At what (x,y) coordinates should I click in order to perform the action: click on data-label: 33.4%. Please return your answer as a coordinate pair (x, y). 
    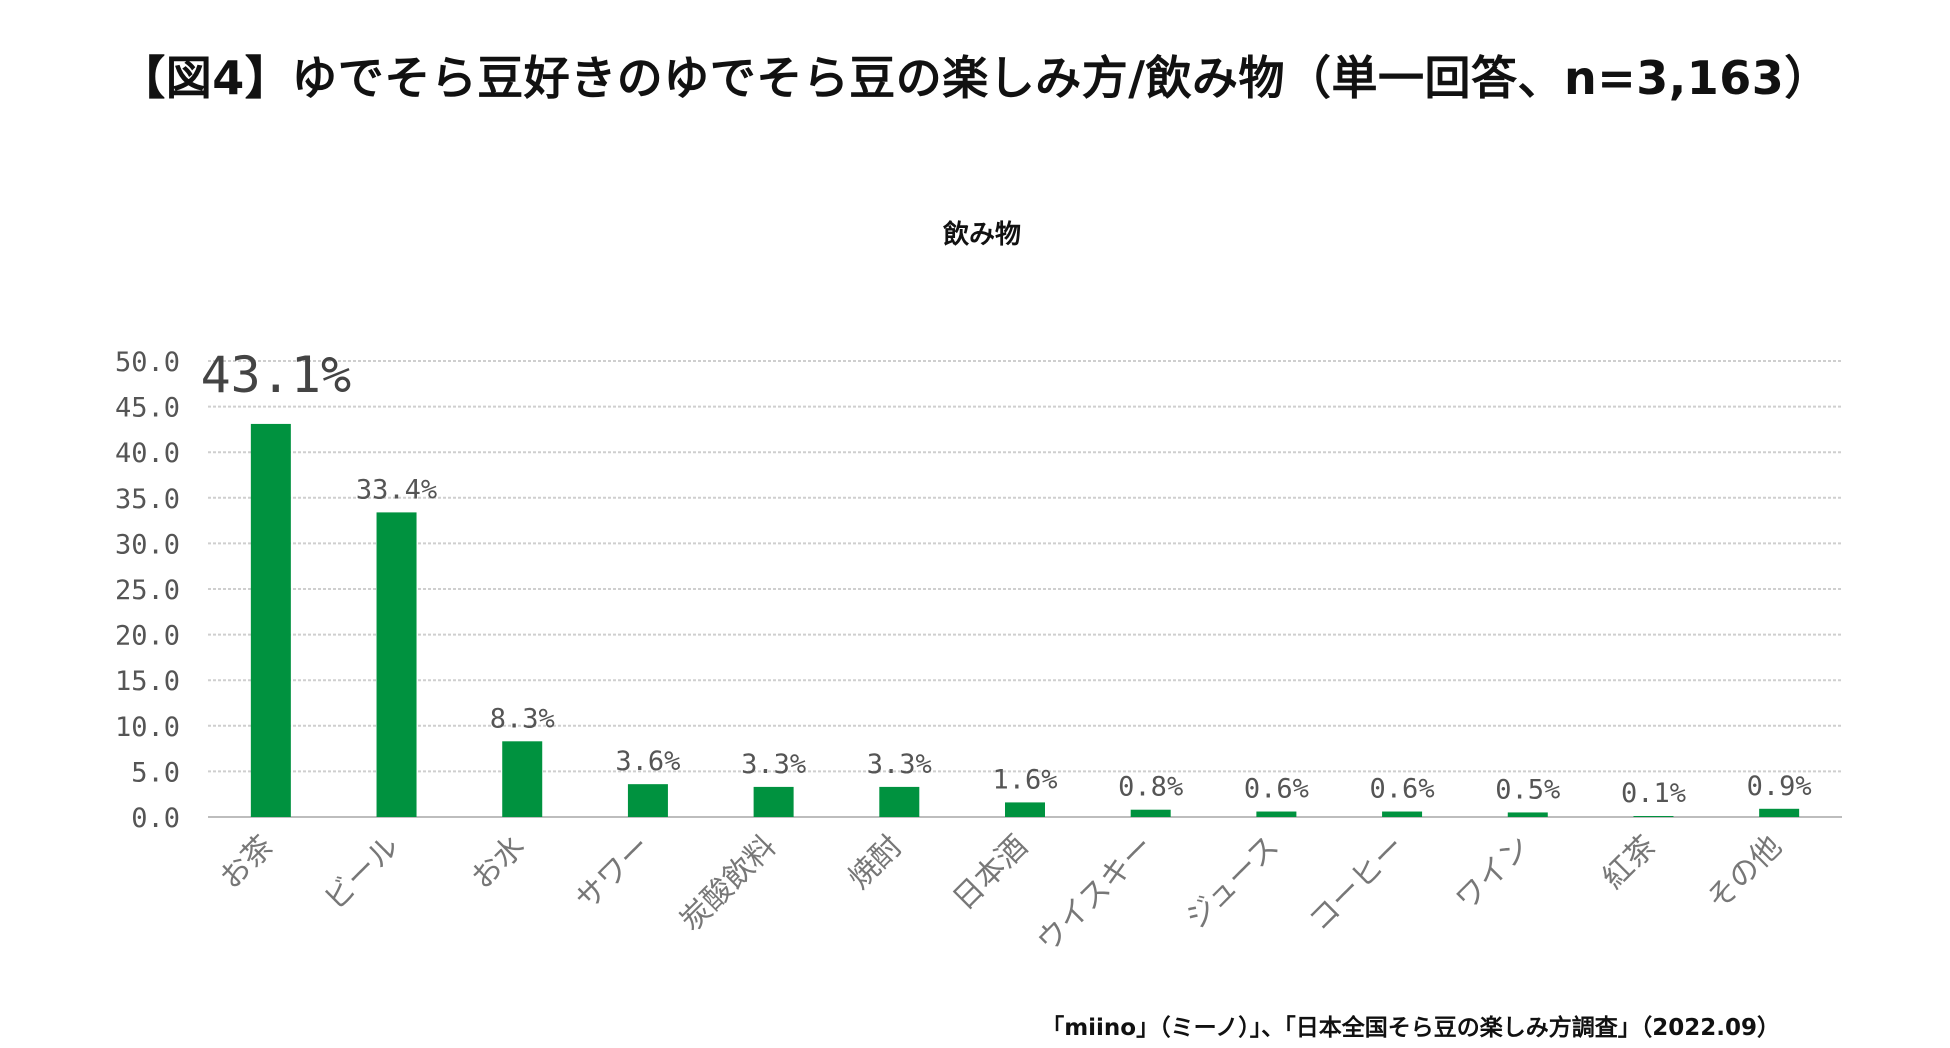
    Looking at the image, I should click on (396, 489).